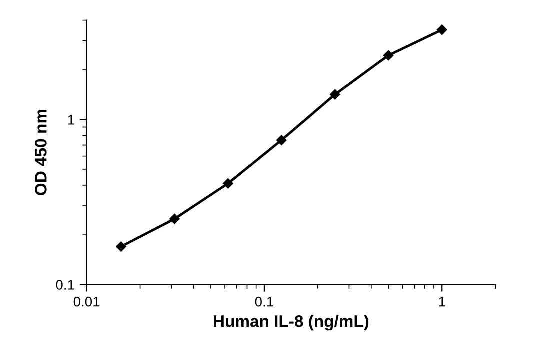 This screenshot has height=339, width=560. Describe the element at coordinates (87, 301) in the screenshot. I see `x-tick-label: 0.01` at that location.